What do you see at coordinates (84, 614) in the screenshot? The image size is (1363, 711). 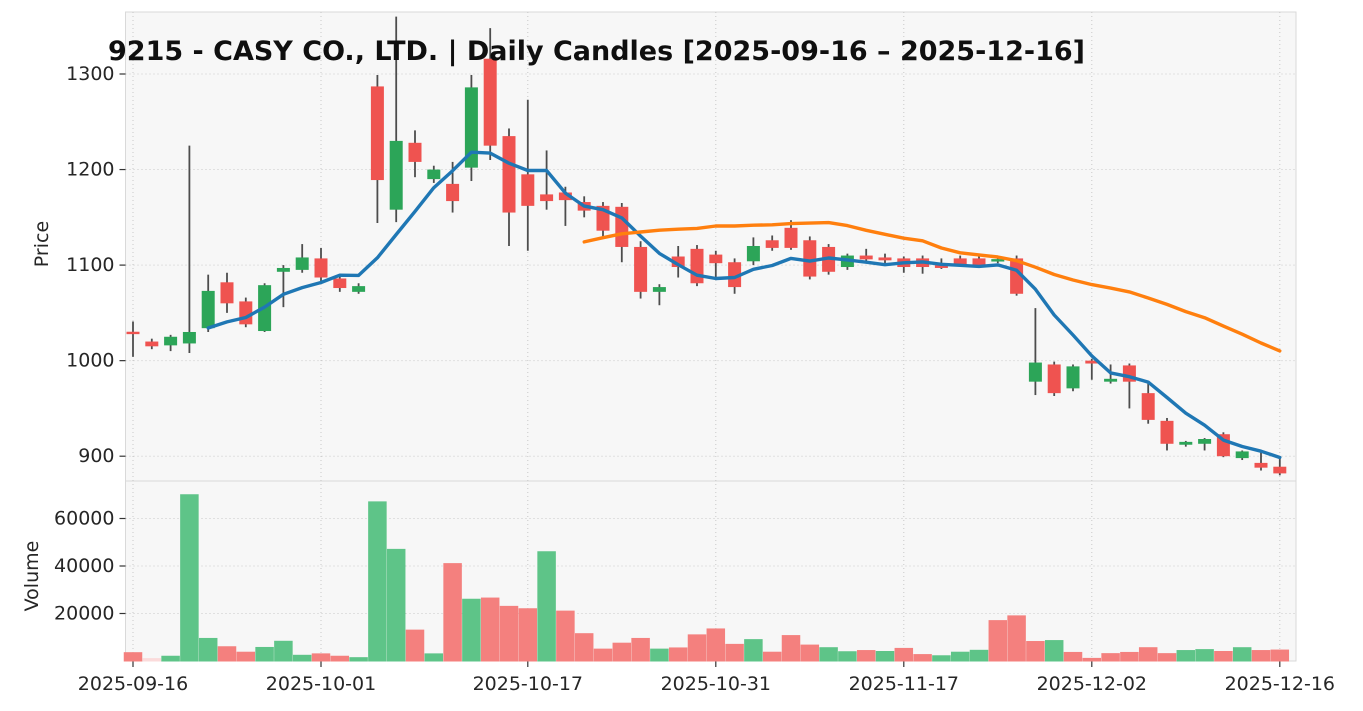 I see `volume-tick-label: 20000` at bounding box center [84, 614].